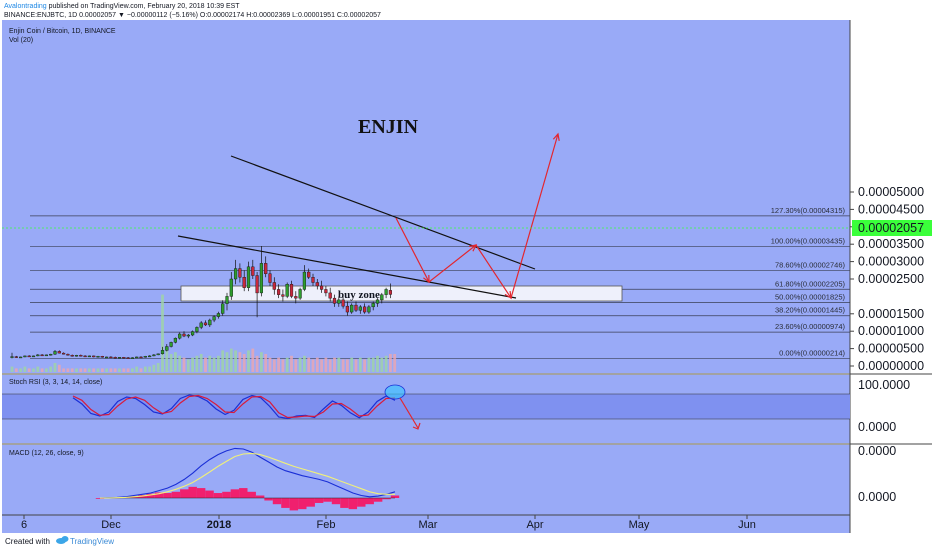 This screenshot has width=932, height=550. Describe the element at coordinates (810, 326) in the screenshot. I see `fib-level-label: 23.60%(0.00000974)` at that location.